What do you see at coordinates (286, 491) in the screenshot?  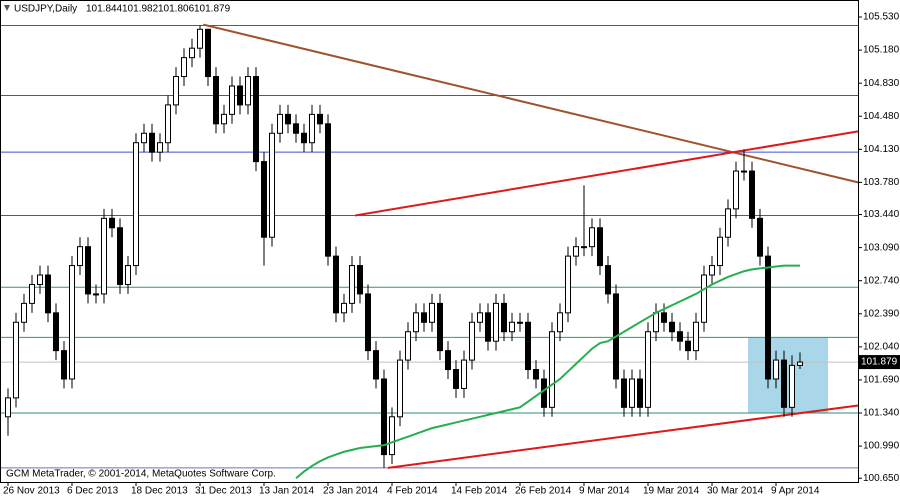 I see `x-tick-label: 13 Jan 2014` at bounding box center [286, 491].